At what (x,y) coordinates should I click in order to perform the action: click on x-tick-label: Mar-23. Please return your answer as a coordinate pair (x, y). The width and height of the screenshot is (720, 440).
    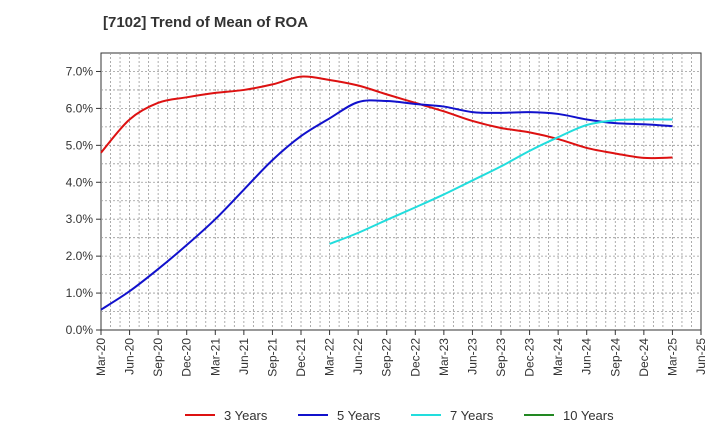
    Looking at the image, I should click on (444, 357).